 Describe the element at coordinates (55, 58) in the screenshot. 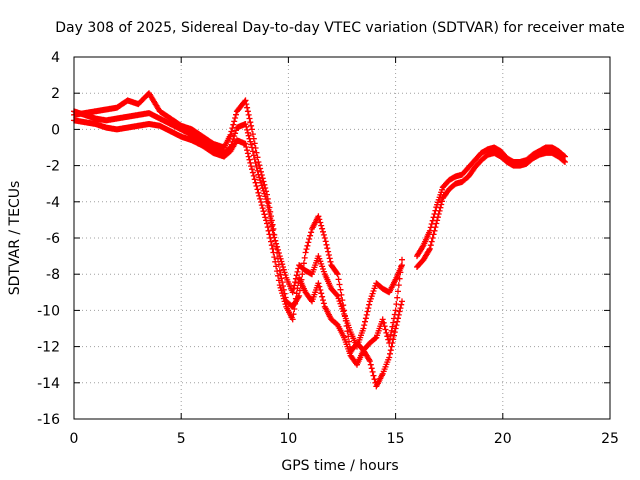

I see `y-tick-label: 4` at that location.